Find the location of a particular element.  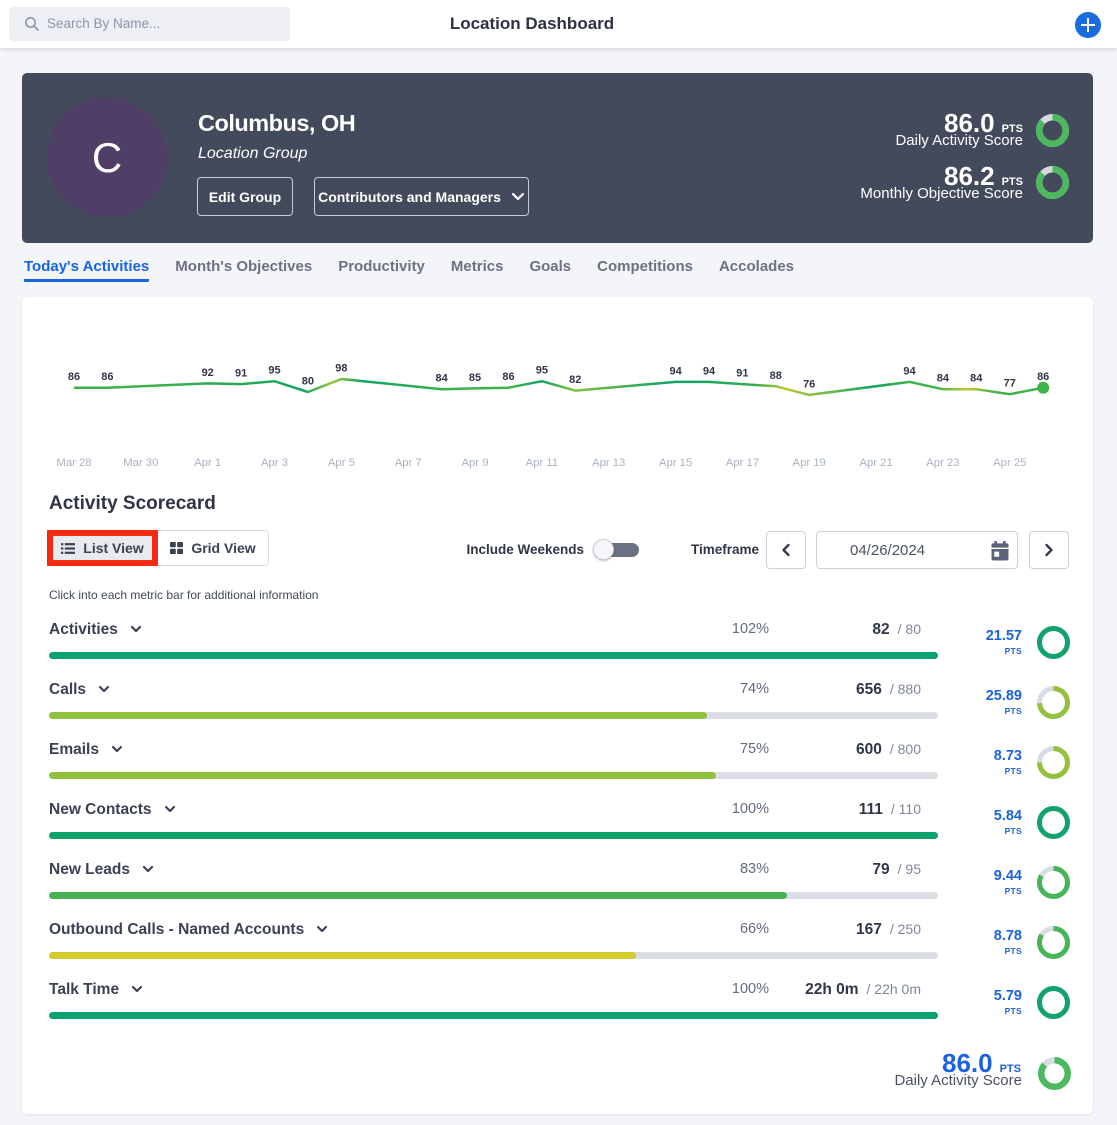

svg-text: 85 is located at coordinates (475, 378).